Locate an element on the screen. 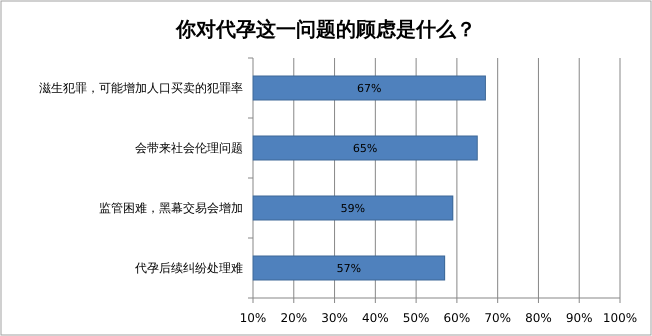  xtick: 70% is located at coordinates (497, 318).